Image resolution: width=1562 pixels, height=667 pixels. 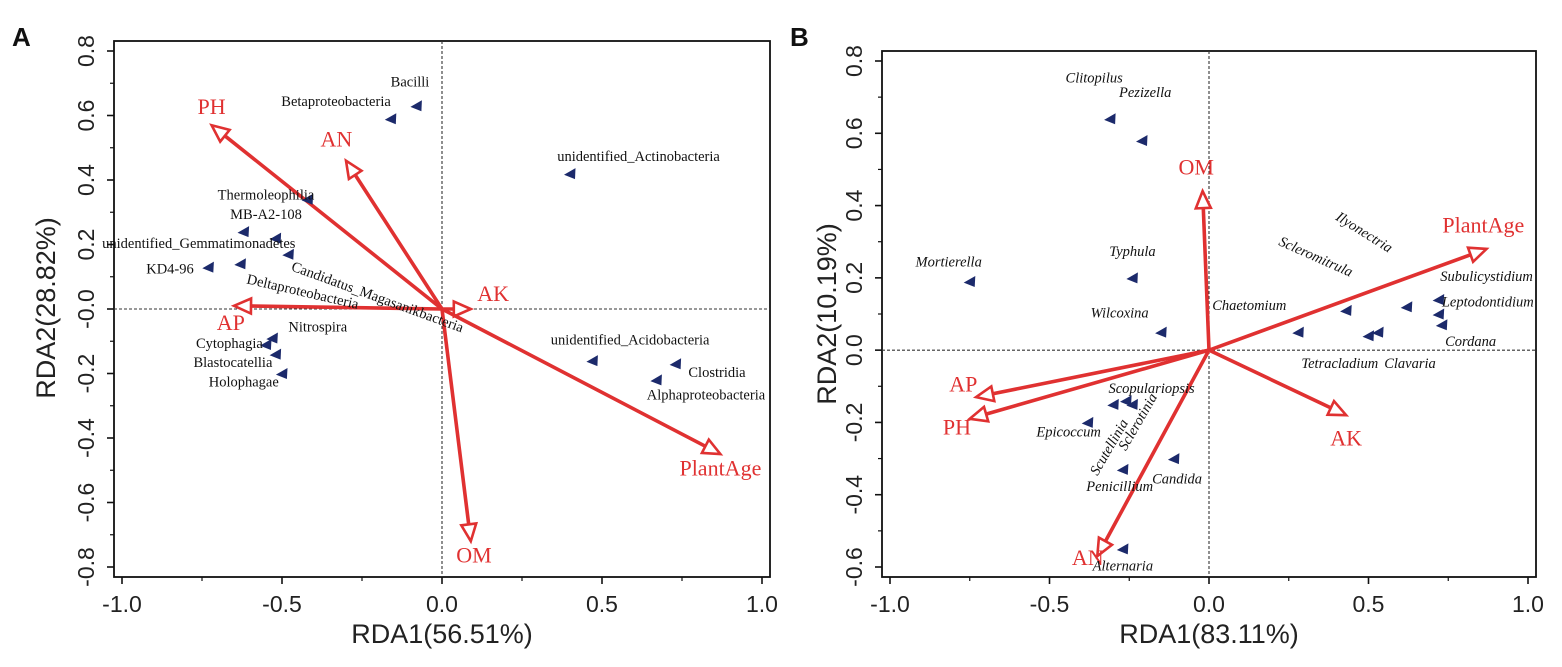 I want to click on species-marker-betaproteobacteria, so click(x=390, y=119).